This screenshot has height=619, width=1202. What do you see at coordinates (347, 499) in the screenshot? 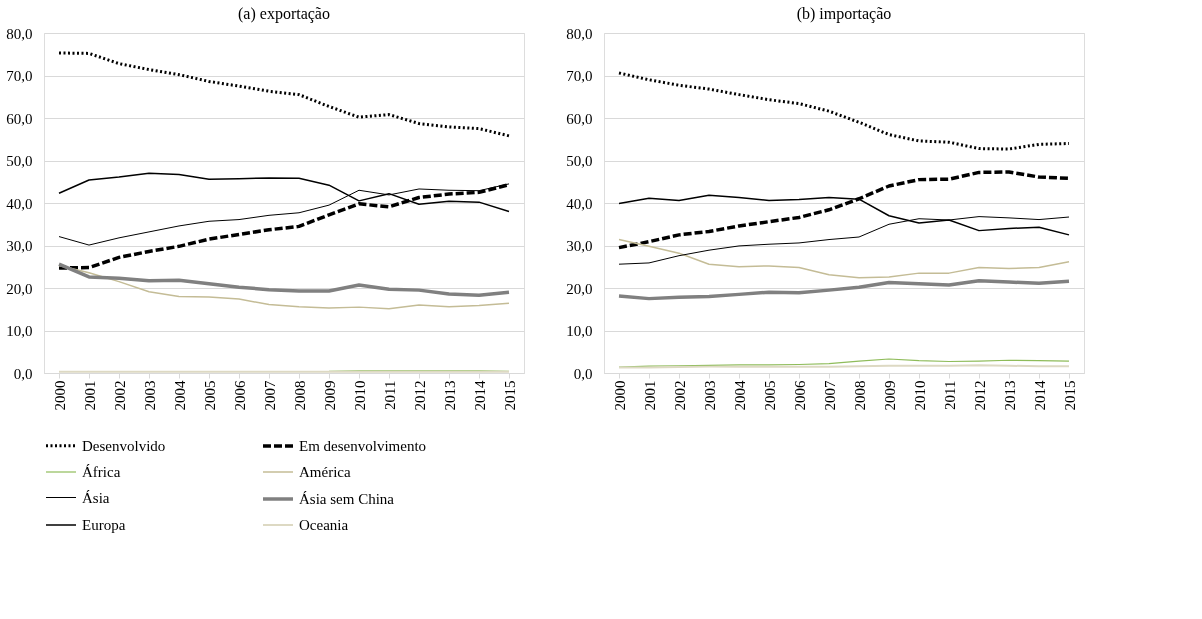
I see `legend-label: Ásia sem China` at bounding box center [347, 499].